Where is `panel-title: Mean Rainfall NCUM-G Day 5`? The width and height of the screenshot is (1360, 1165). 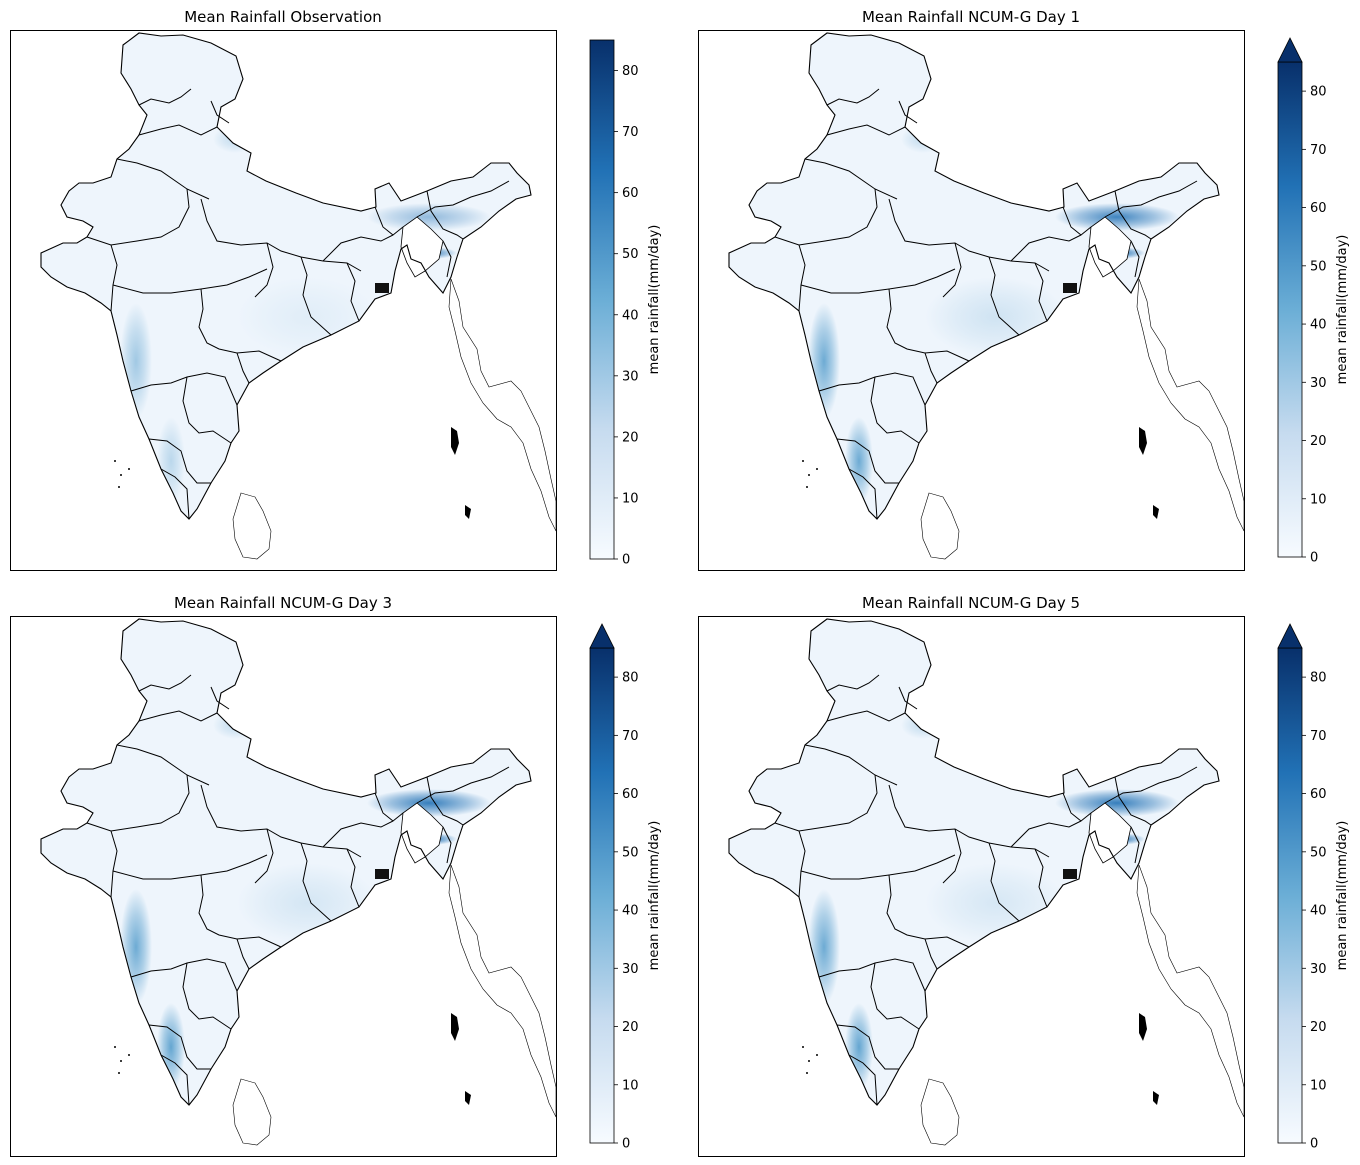
panel-title: Mean Rainfall NCUM-G Day 5 is located at coordinates (971, 603).